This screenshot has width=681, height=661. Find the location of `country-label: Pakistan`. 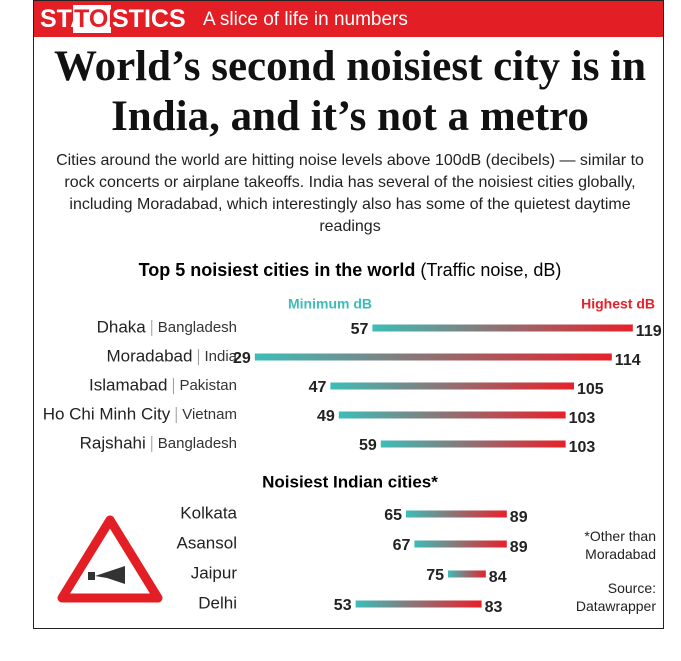

country-label: Pakistan is located at coordinates (208, 385).